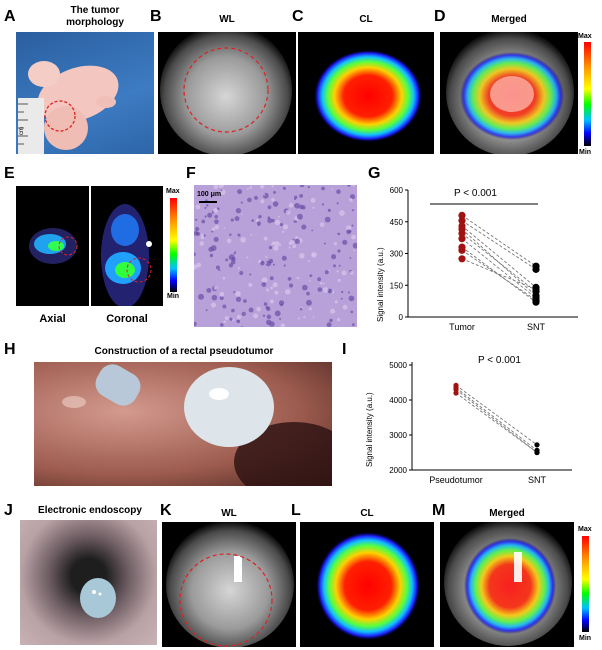  Describe the element at coordinates (509, 19) in the screenshot. I see `panel-d-title: Merged` at that location.